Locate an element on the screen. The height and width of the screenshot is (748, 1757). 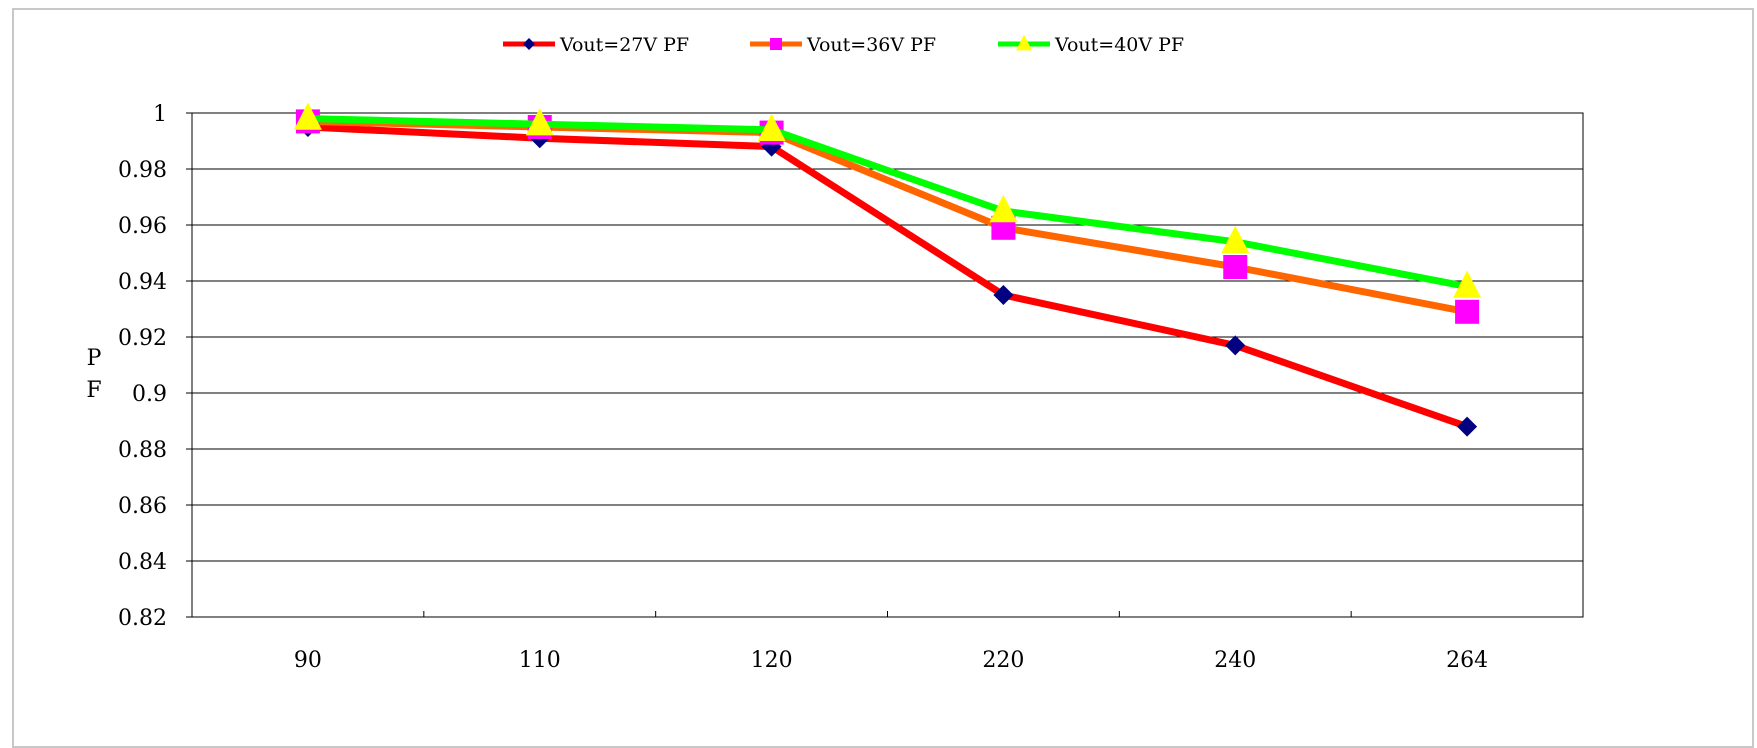
x-tick-label: 90 is located at coordinates (308, 660).